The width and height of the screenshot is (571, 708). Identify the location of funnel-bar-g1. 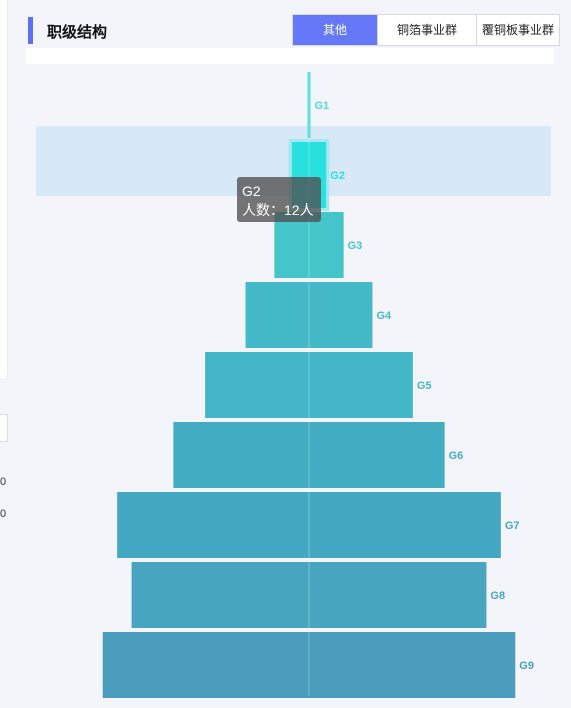
(309, 105).